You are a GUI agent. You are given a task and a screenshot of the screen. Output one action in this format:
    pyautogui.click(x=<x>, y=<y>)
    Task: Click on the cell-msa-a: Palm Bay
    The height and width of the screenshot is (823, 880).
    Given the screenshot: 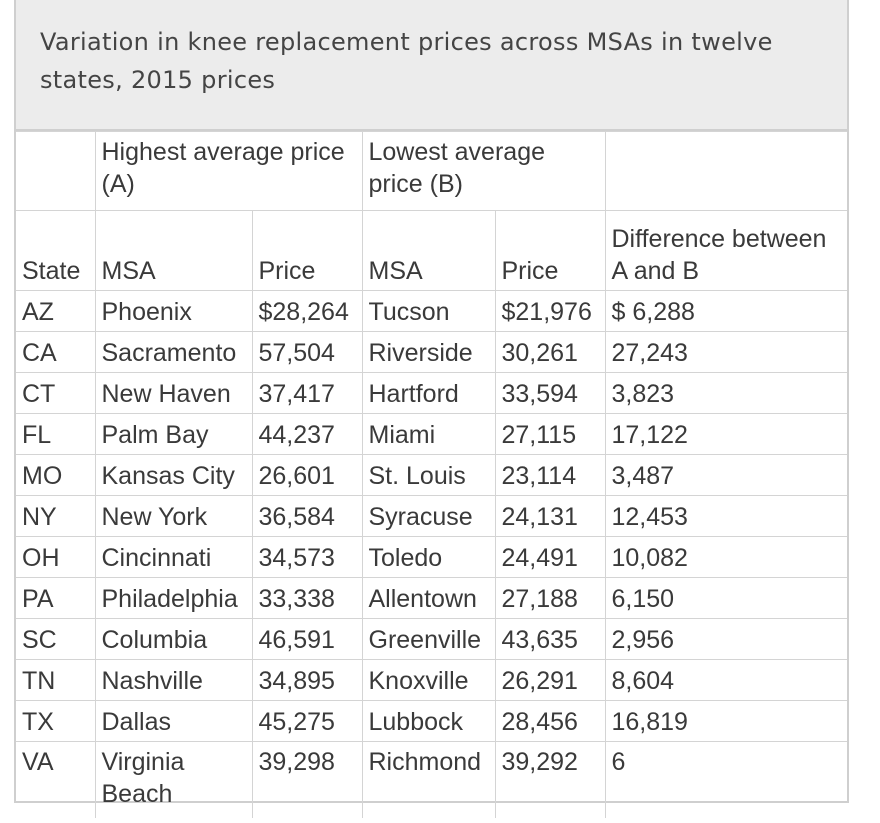 What is the action you would take?
    pyautogui.click(x=173, y=434)
    